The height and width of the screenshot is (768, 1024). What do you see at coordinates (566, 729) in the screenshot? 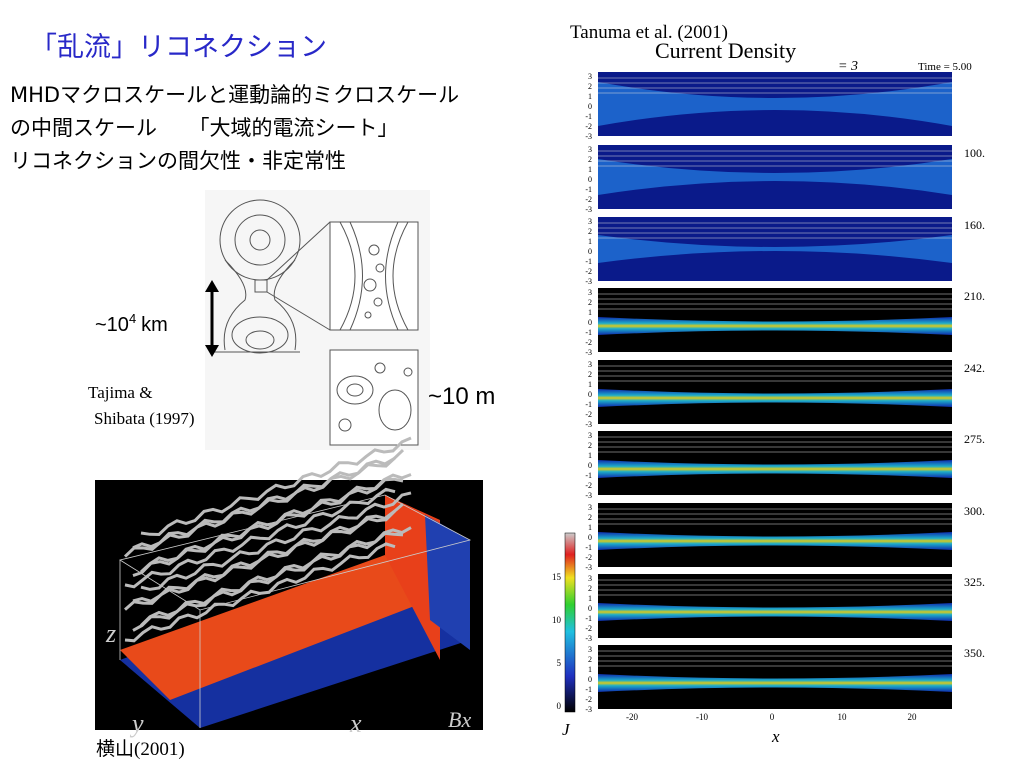
I see `colorbar-label: J` at bounding box center [566, 729].